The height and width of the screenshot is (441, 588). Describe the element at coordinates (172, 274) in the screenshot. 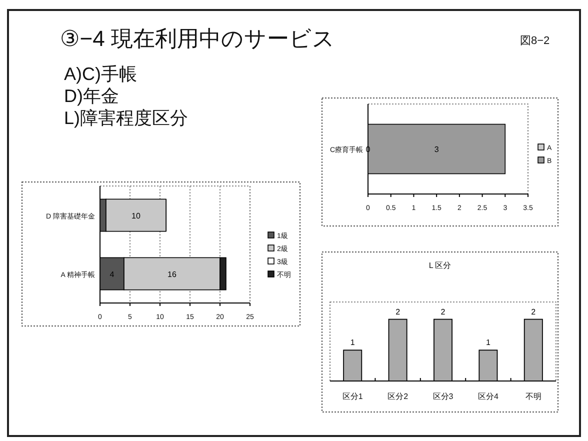

I see `data-label: 16` at that location.